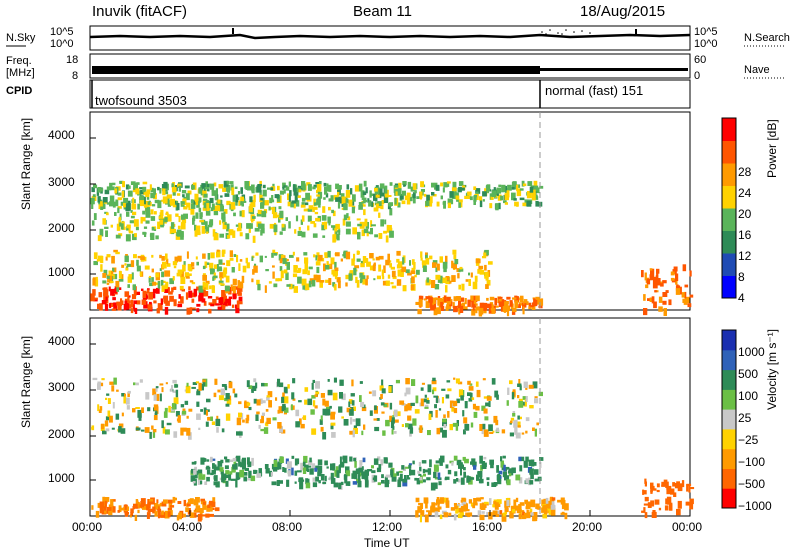 The image size is (800, 554). Describe the element at coordinates (752, 484) in the screenshot. I see `velocity-cb-tick-neg500: −500` at that location.